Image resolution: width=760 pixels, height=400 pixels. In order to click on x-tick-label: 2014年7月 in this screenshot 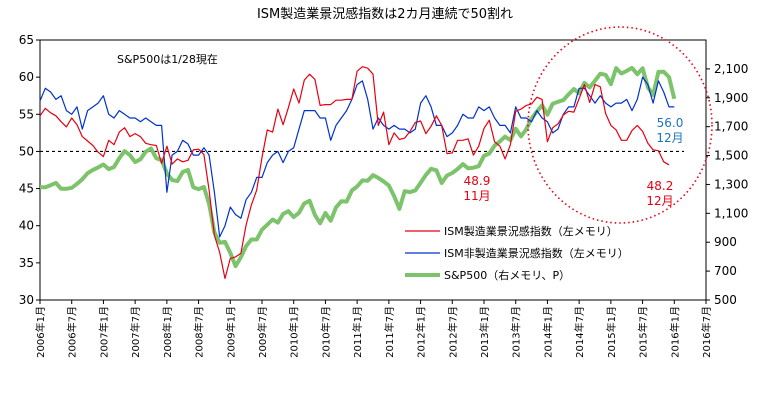, I will do `click(579, 332)`.